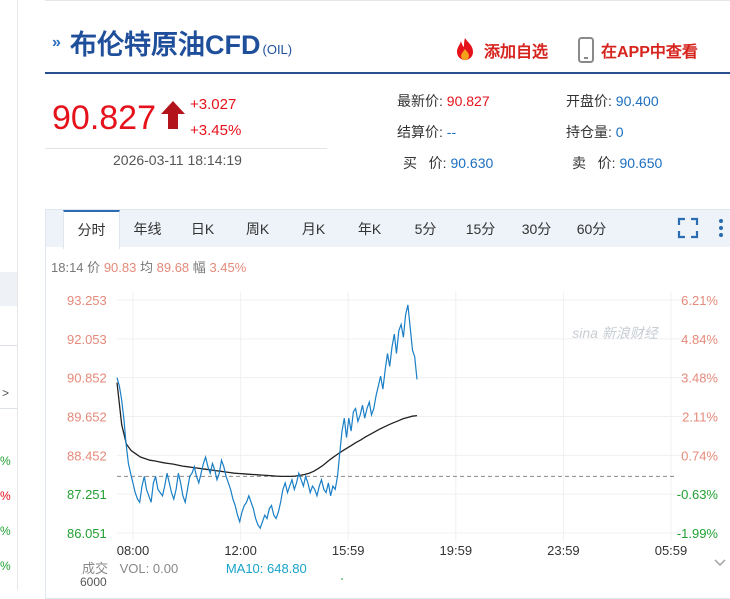 This screenshot has height=599, width=730. What do you see at coordinates (465, 49) in the screenshot?
I see `flame-icon` at bounding box center [465, 49].